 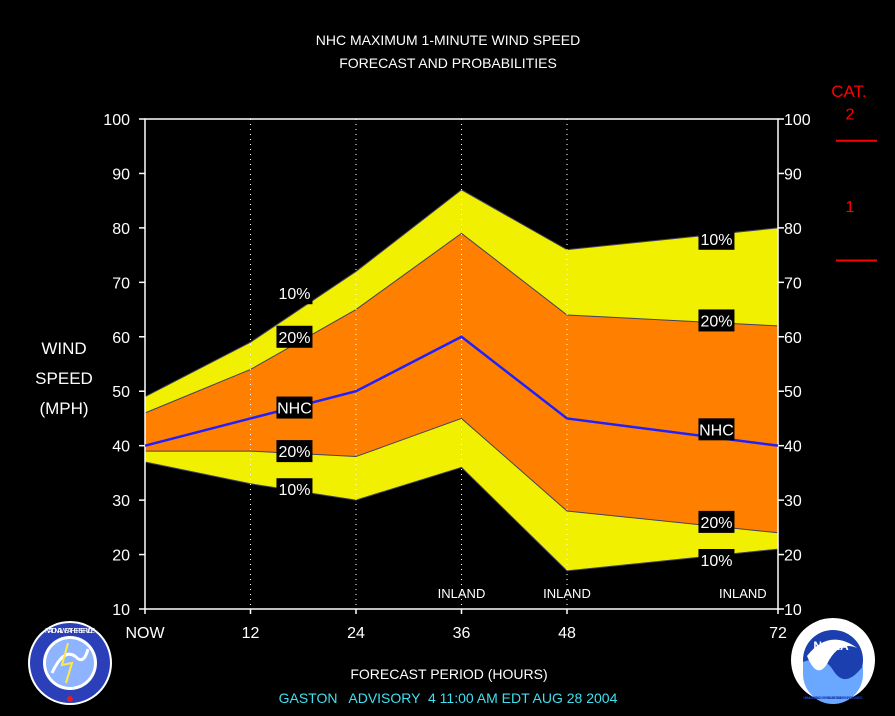 What do you see at coordinates (602, 593) in the screenshot?
I see `inland-labels: INLAND INLAND INLAND` at bounding box center [602, 593].